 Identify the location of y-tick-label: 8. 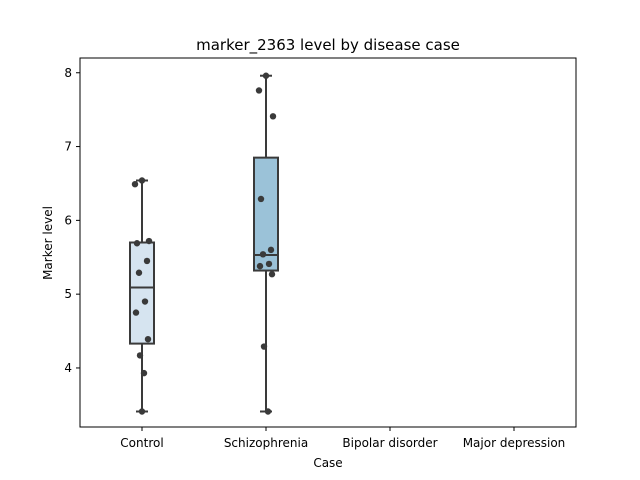
(68, 73).